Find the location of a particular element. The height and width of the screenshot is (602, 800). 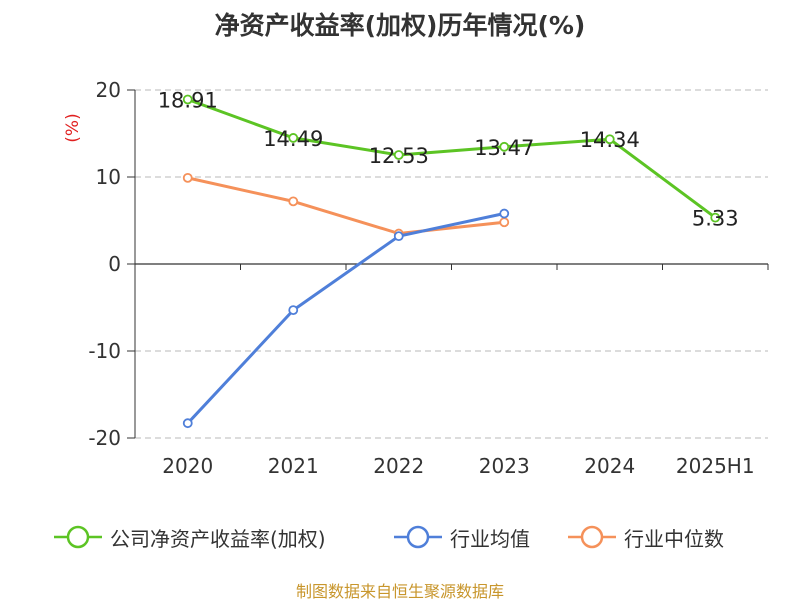

data-label: 14.34 is located at coordinates (610, 140).